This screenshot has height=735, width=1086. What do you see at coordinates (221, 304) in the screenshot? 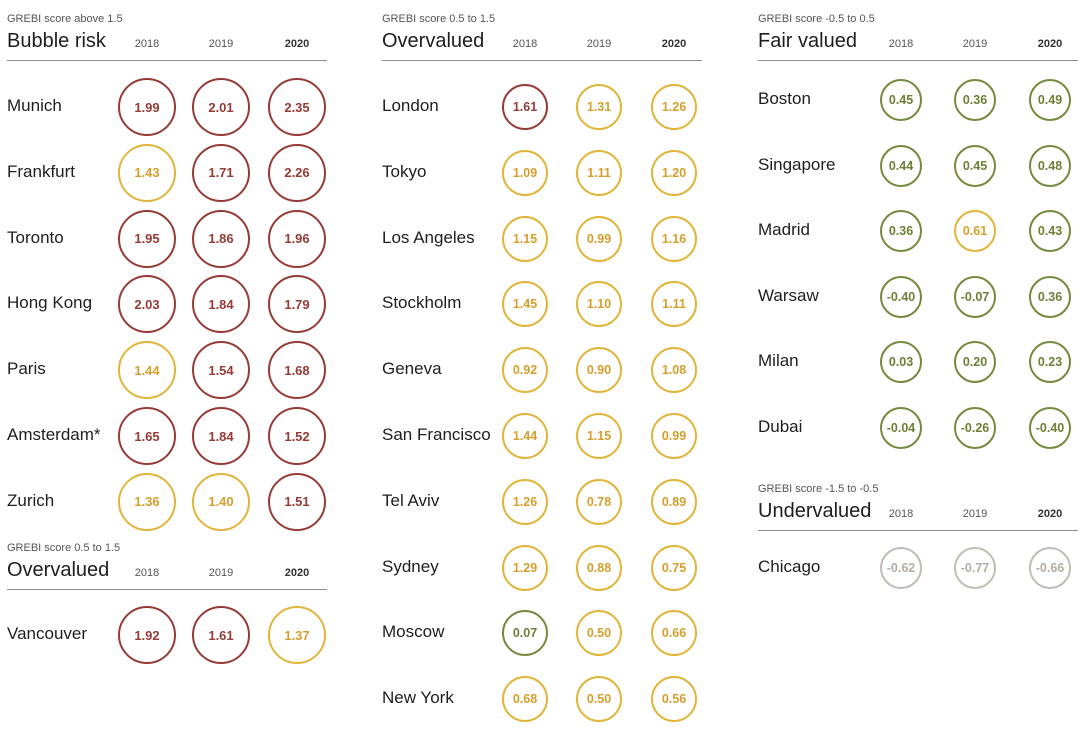
I see `score-bubble-2019: 1.84` at bounding box center [221, 304].